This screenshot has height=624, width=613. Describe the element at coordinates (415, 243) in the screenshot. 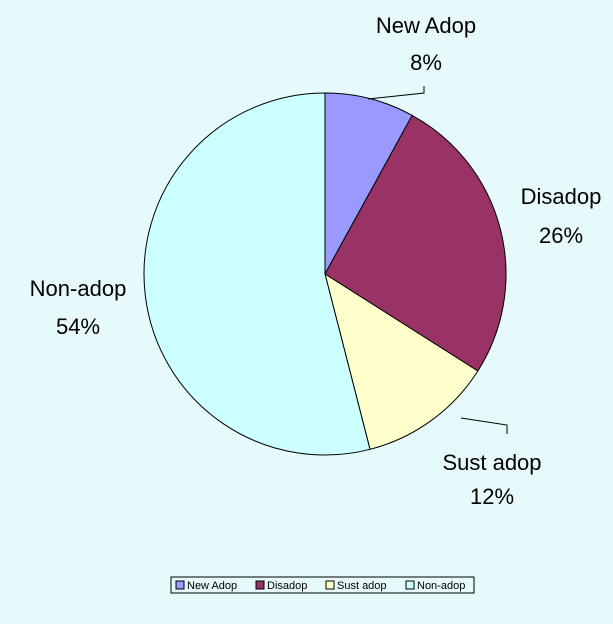

I see `pie-slice-disadop` at that location.